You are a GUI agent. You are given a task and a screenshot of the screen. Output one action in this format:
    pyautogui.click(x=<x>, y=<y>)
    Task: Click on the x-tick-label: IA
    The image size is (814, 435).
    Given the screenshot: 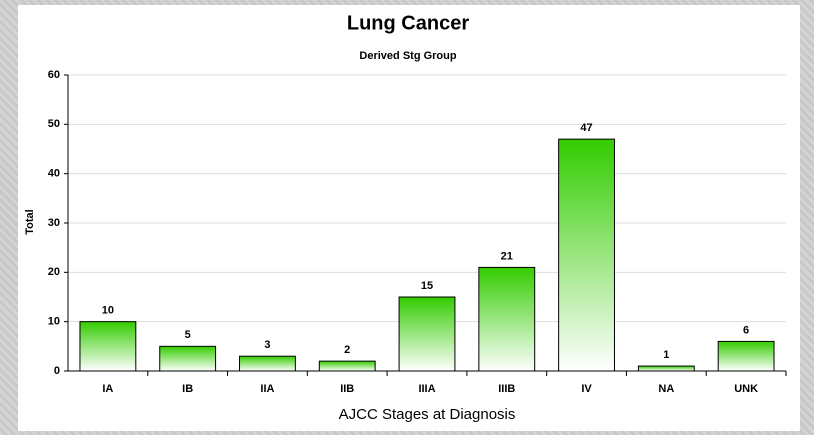 What is the action you would take?
    pyautogui.click(x=107, y=389)
    